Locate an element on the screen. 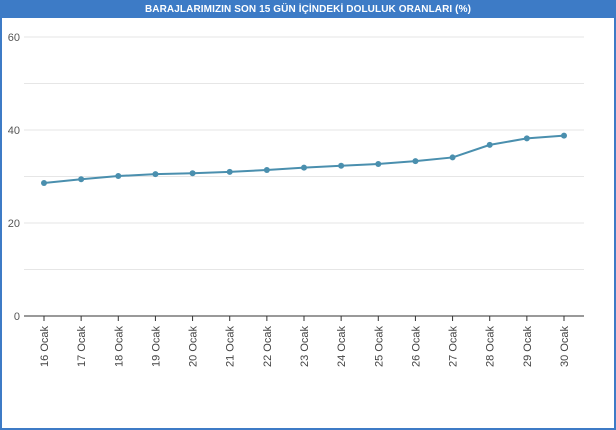 This screenshot has height=430, width=616. series-line is located at coordinates (304, 159).